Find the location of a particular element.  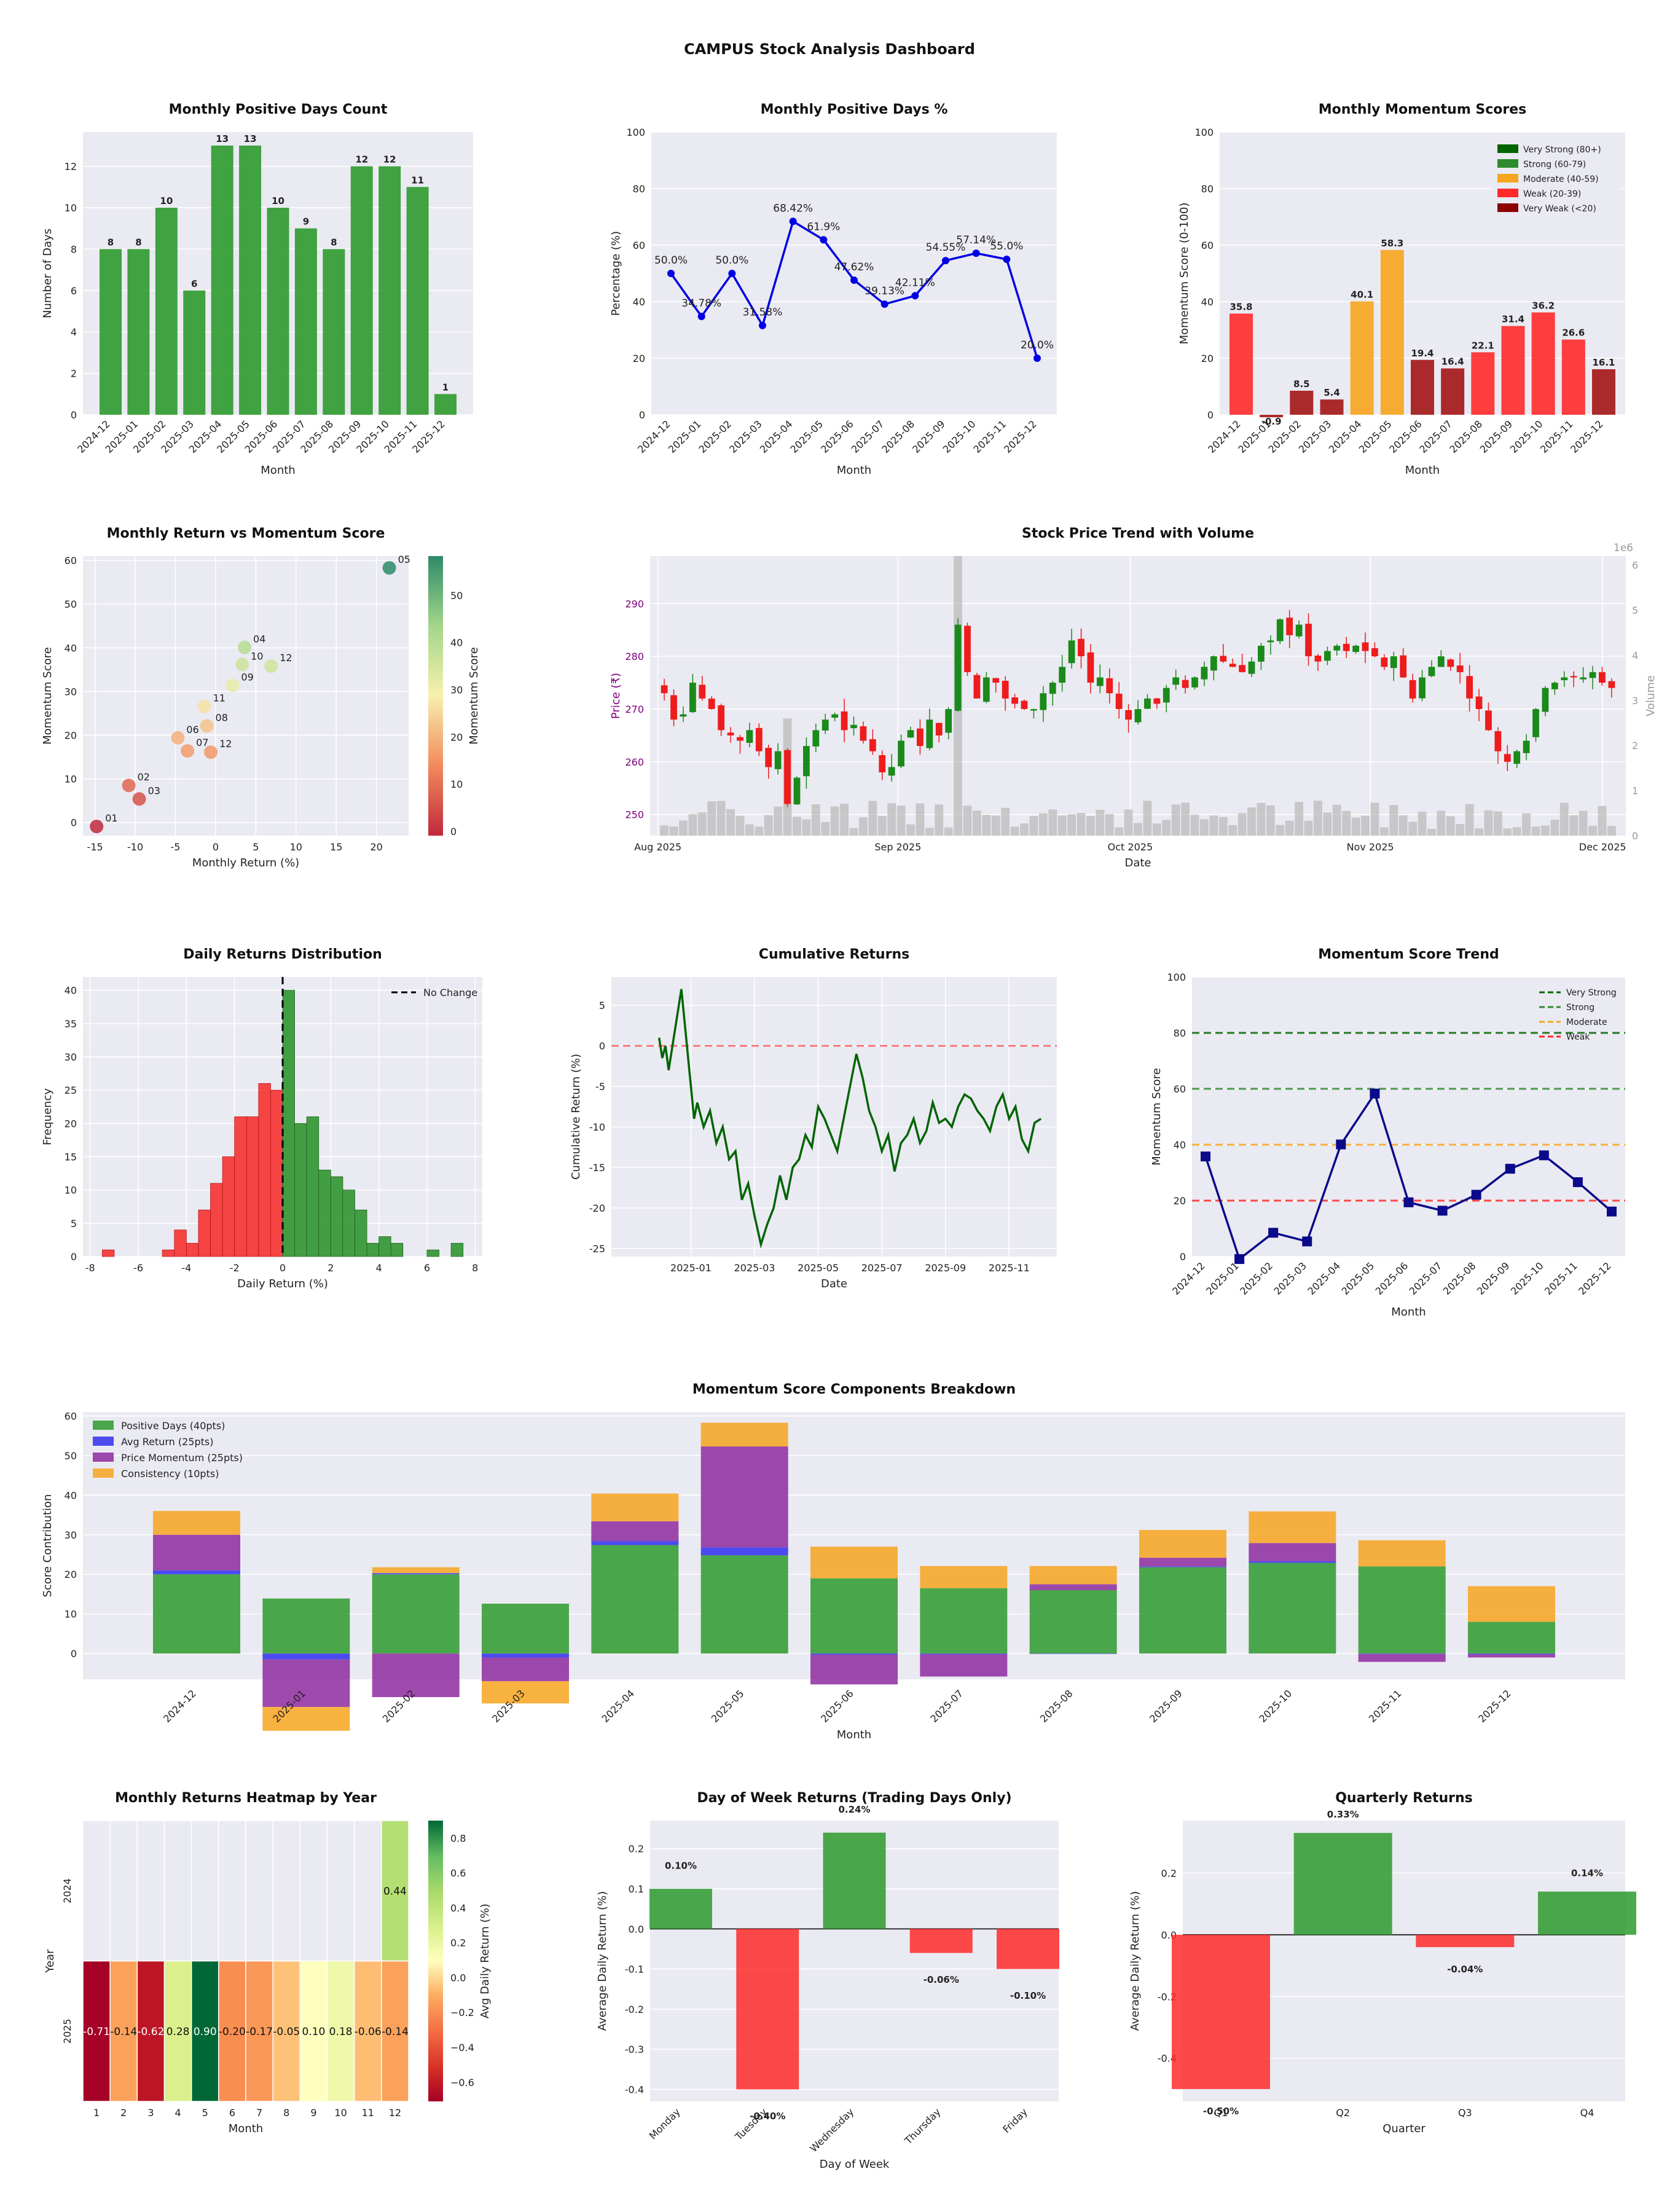

returns_heatmap-xtick-label: 4 is located at coordinates (178, 2113).